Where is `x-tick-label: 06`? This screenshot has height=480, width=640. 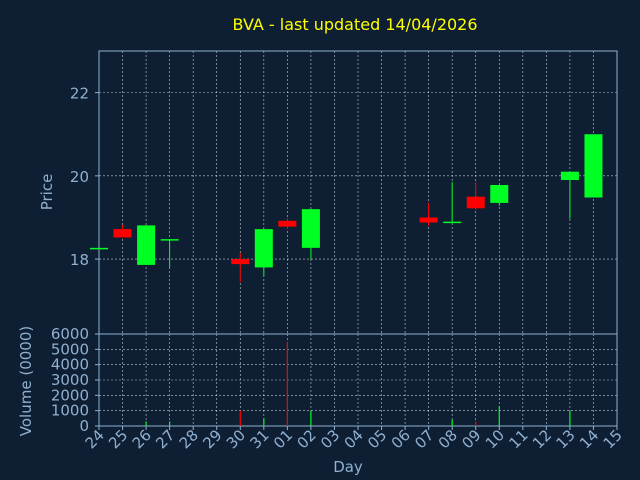 x-tick-label: 06 is located at coordinates (401, 439).